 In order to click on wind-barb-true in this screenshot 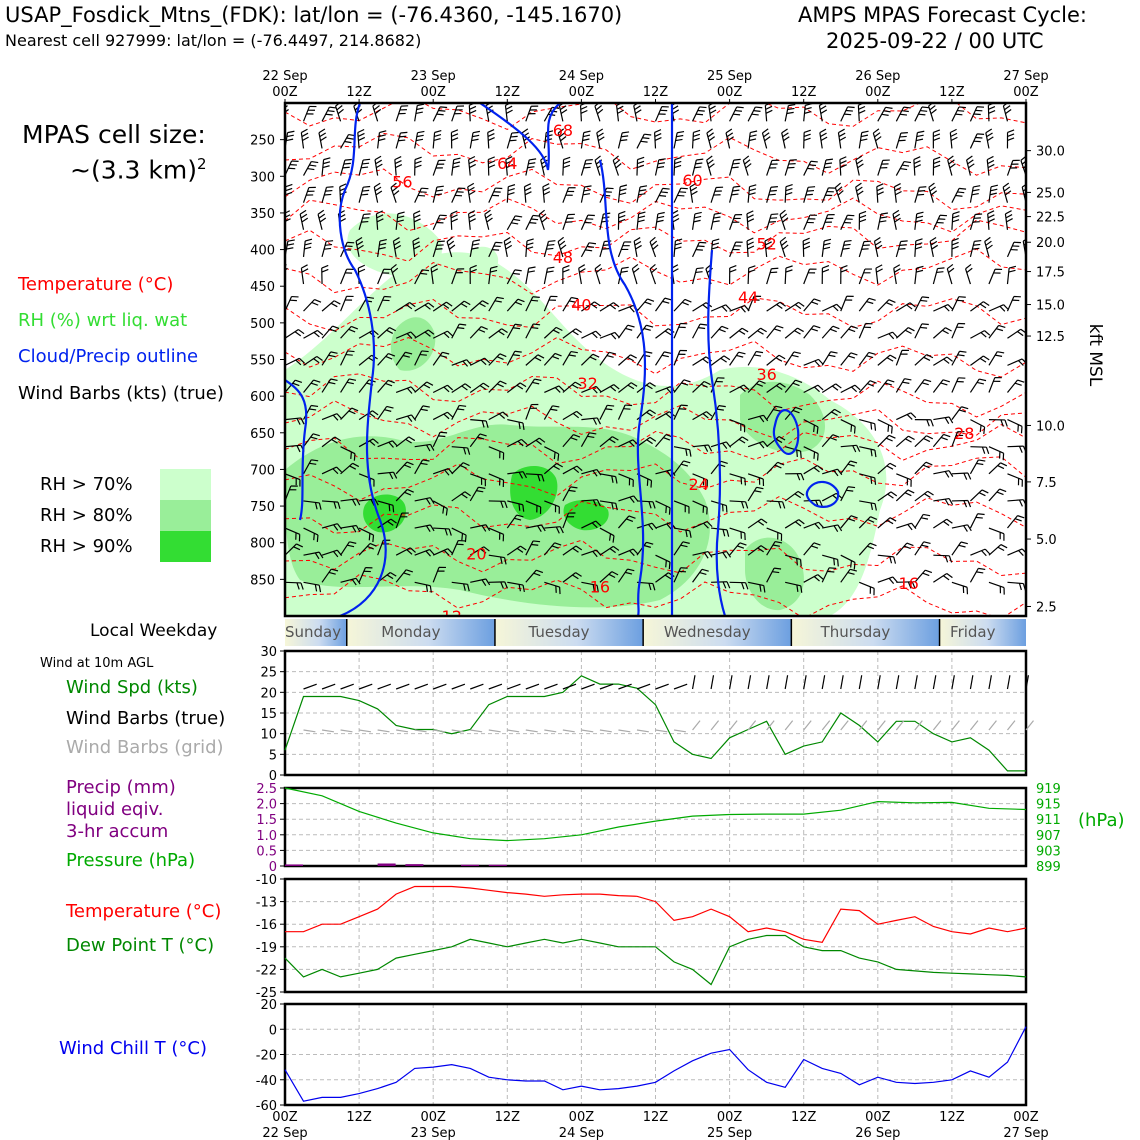, I will do `click(588, 686)`.